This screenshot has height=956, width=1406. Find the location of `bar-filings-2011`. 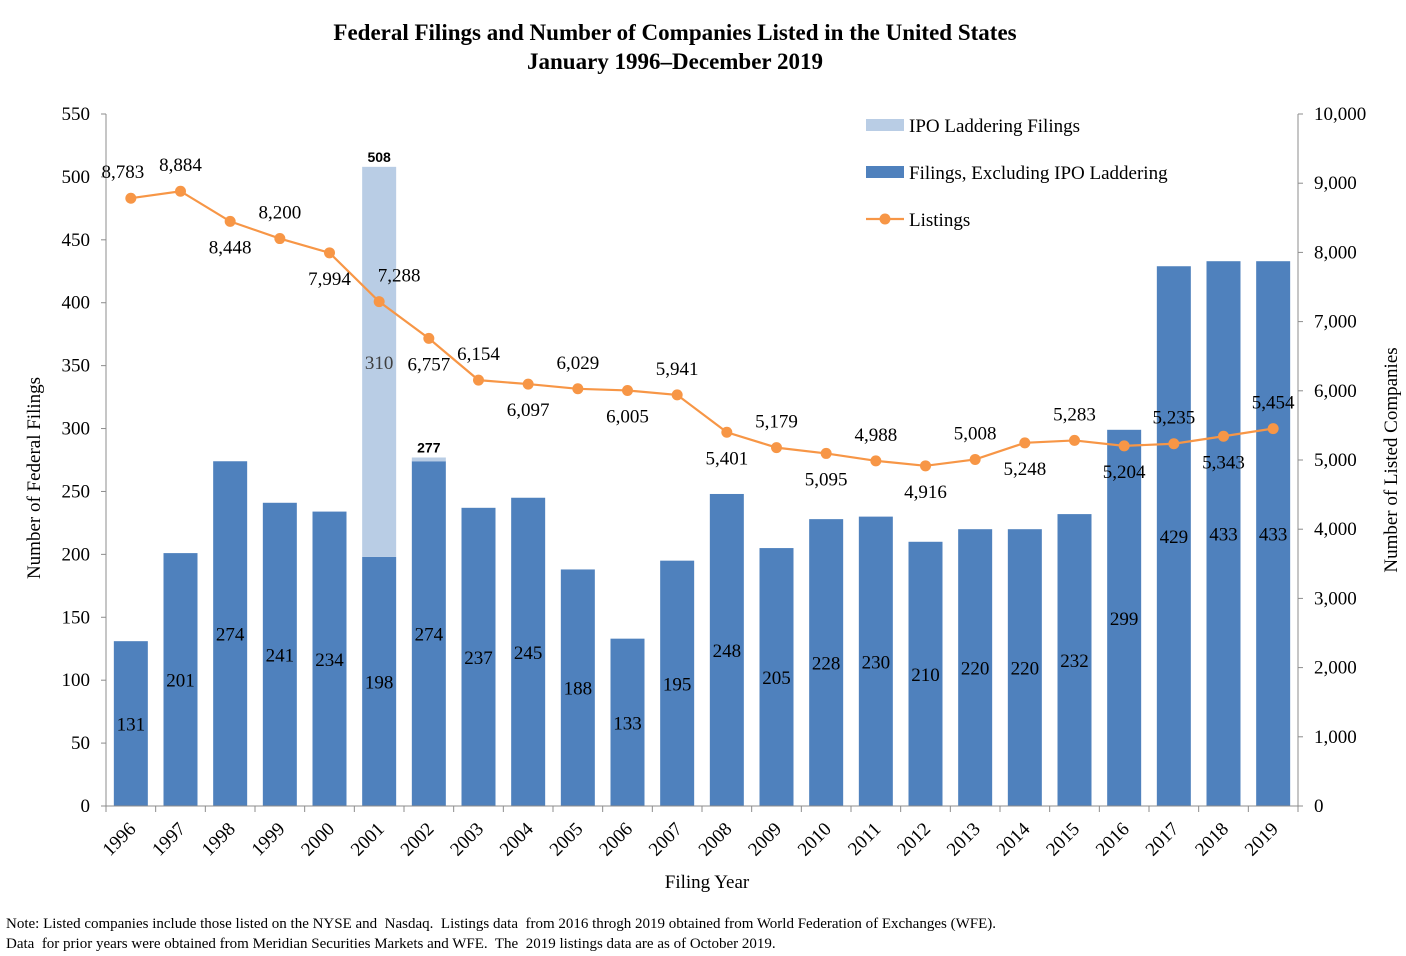

bar-filings-2011 is located at coordinates (875, 661).